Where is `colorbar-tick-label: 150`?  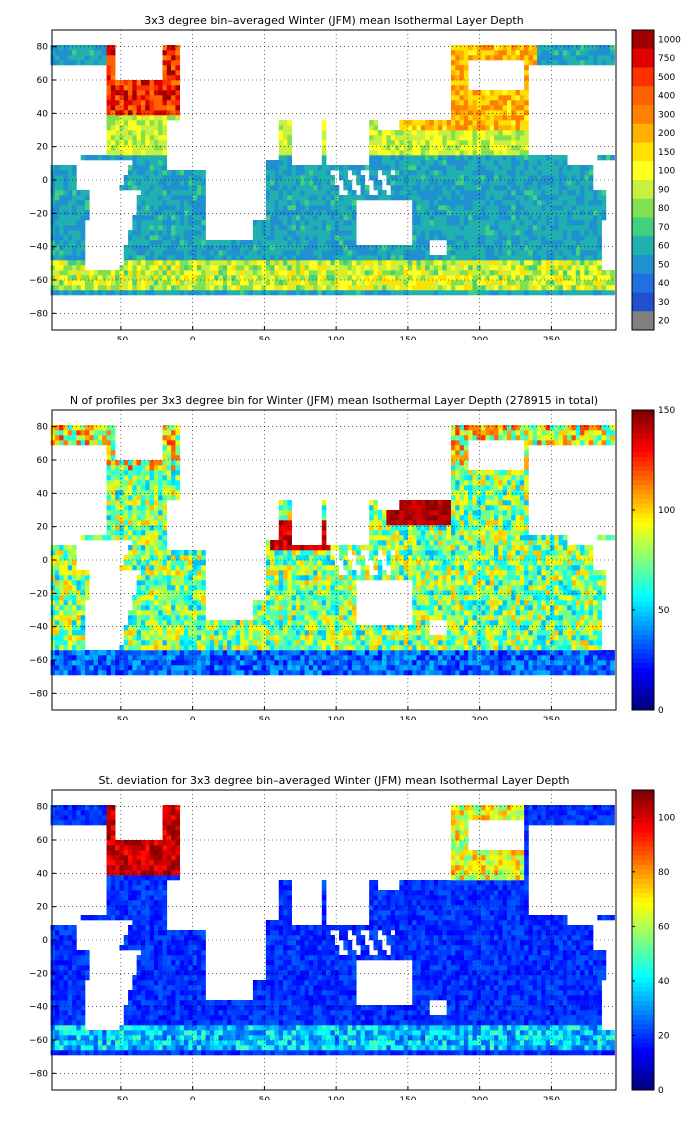 colorbar-tick-label: 150 is located at coordinates (666, 153).